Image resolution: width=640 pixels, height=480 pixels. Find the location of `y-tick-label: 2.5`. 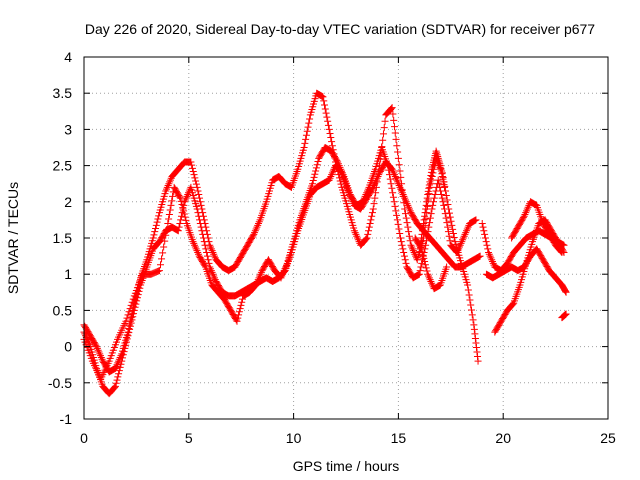

y-tick-label: 2.5 is located at coordinates (63, 166).